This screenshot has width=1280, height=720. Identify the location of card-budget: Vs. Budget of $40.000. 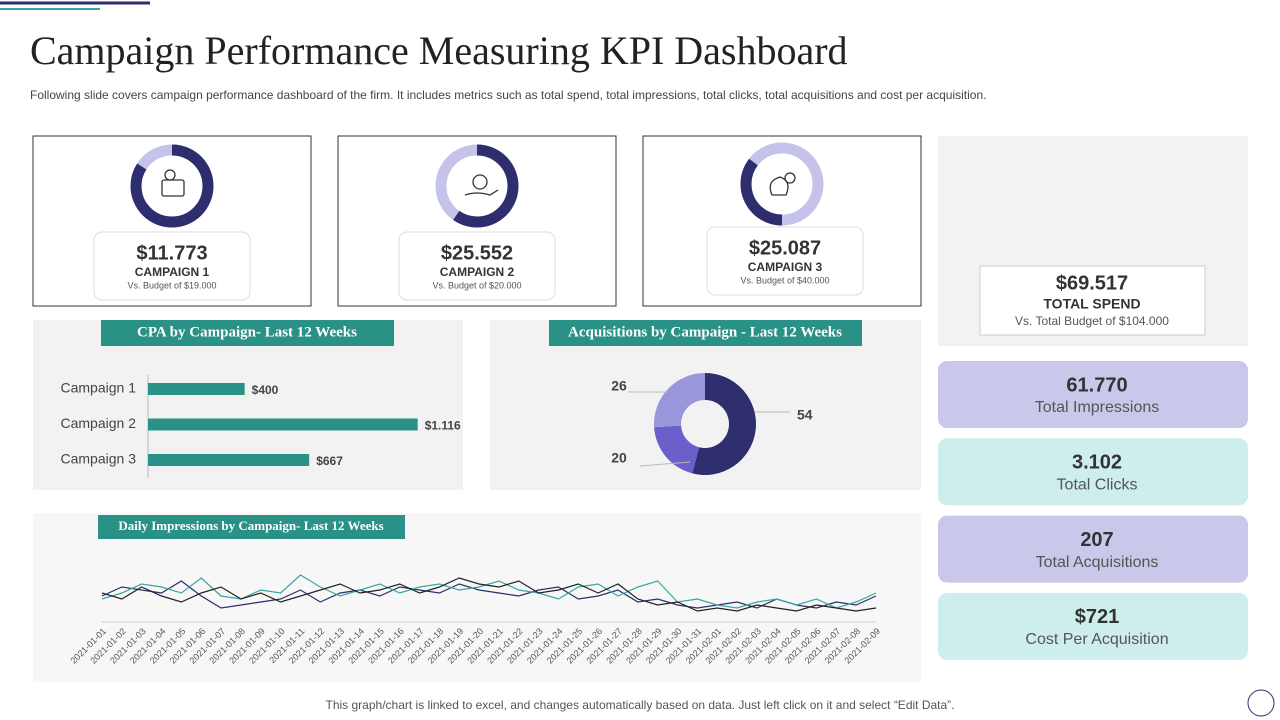
(784, 280).